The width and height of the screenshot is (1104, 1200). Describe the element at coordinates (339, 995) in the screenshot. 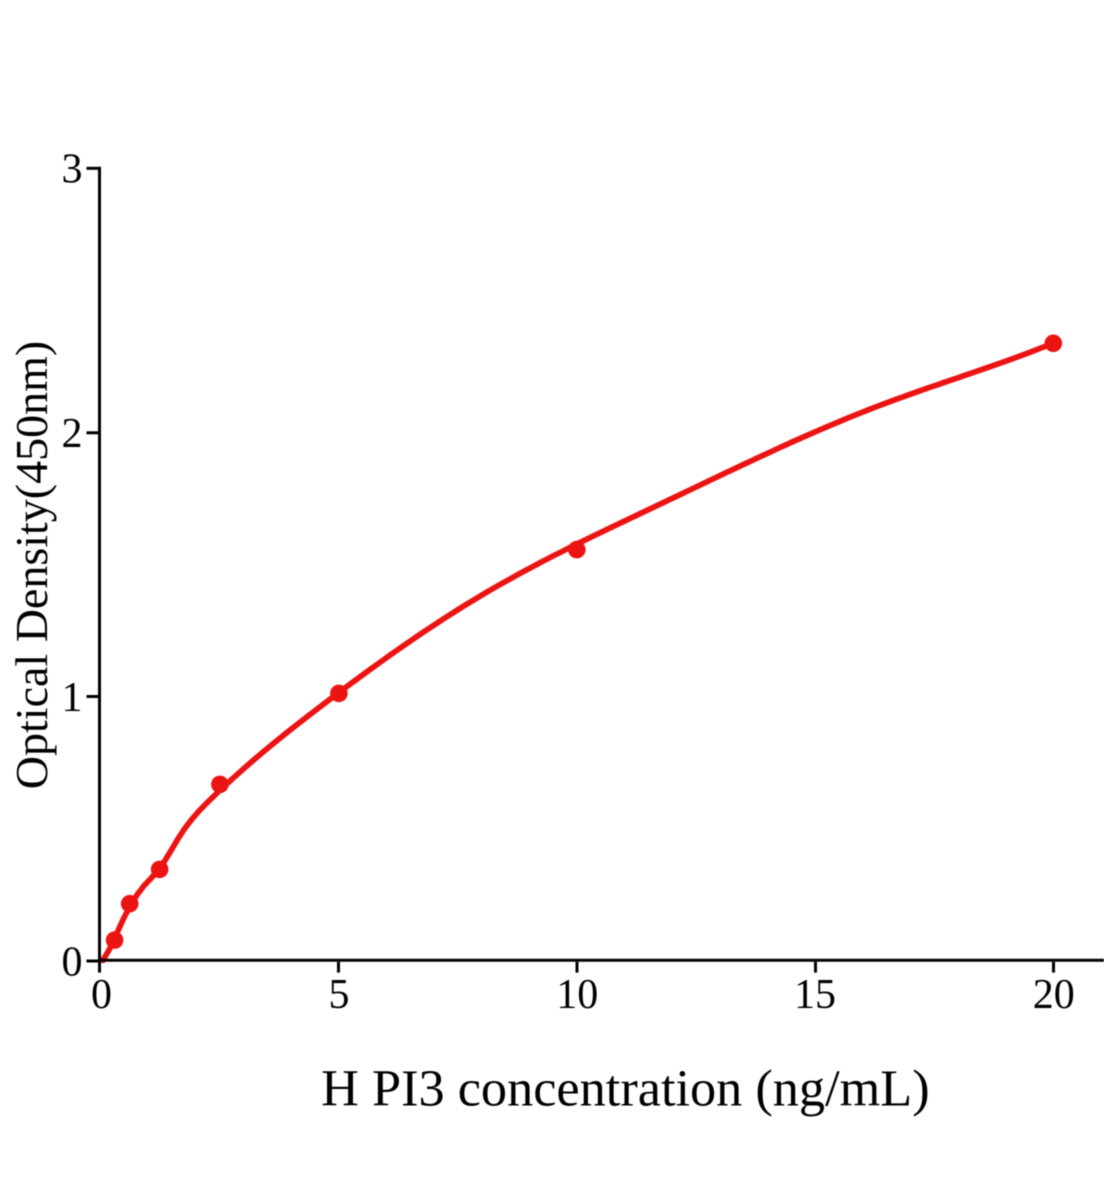

I see `svg-text: 5` at that location.